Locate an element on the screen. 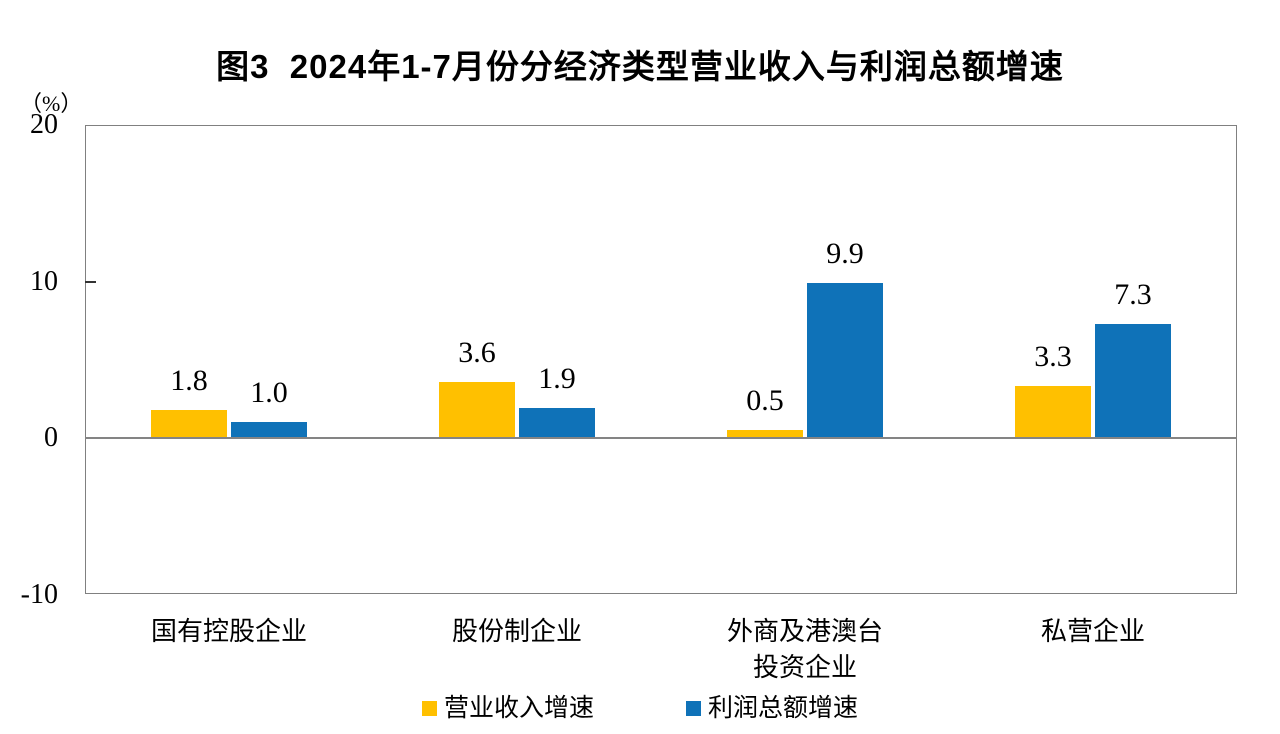  x-category-label: 股份制企业 is located at coordinates (516, 631).